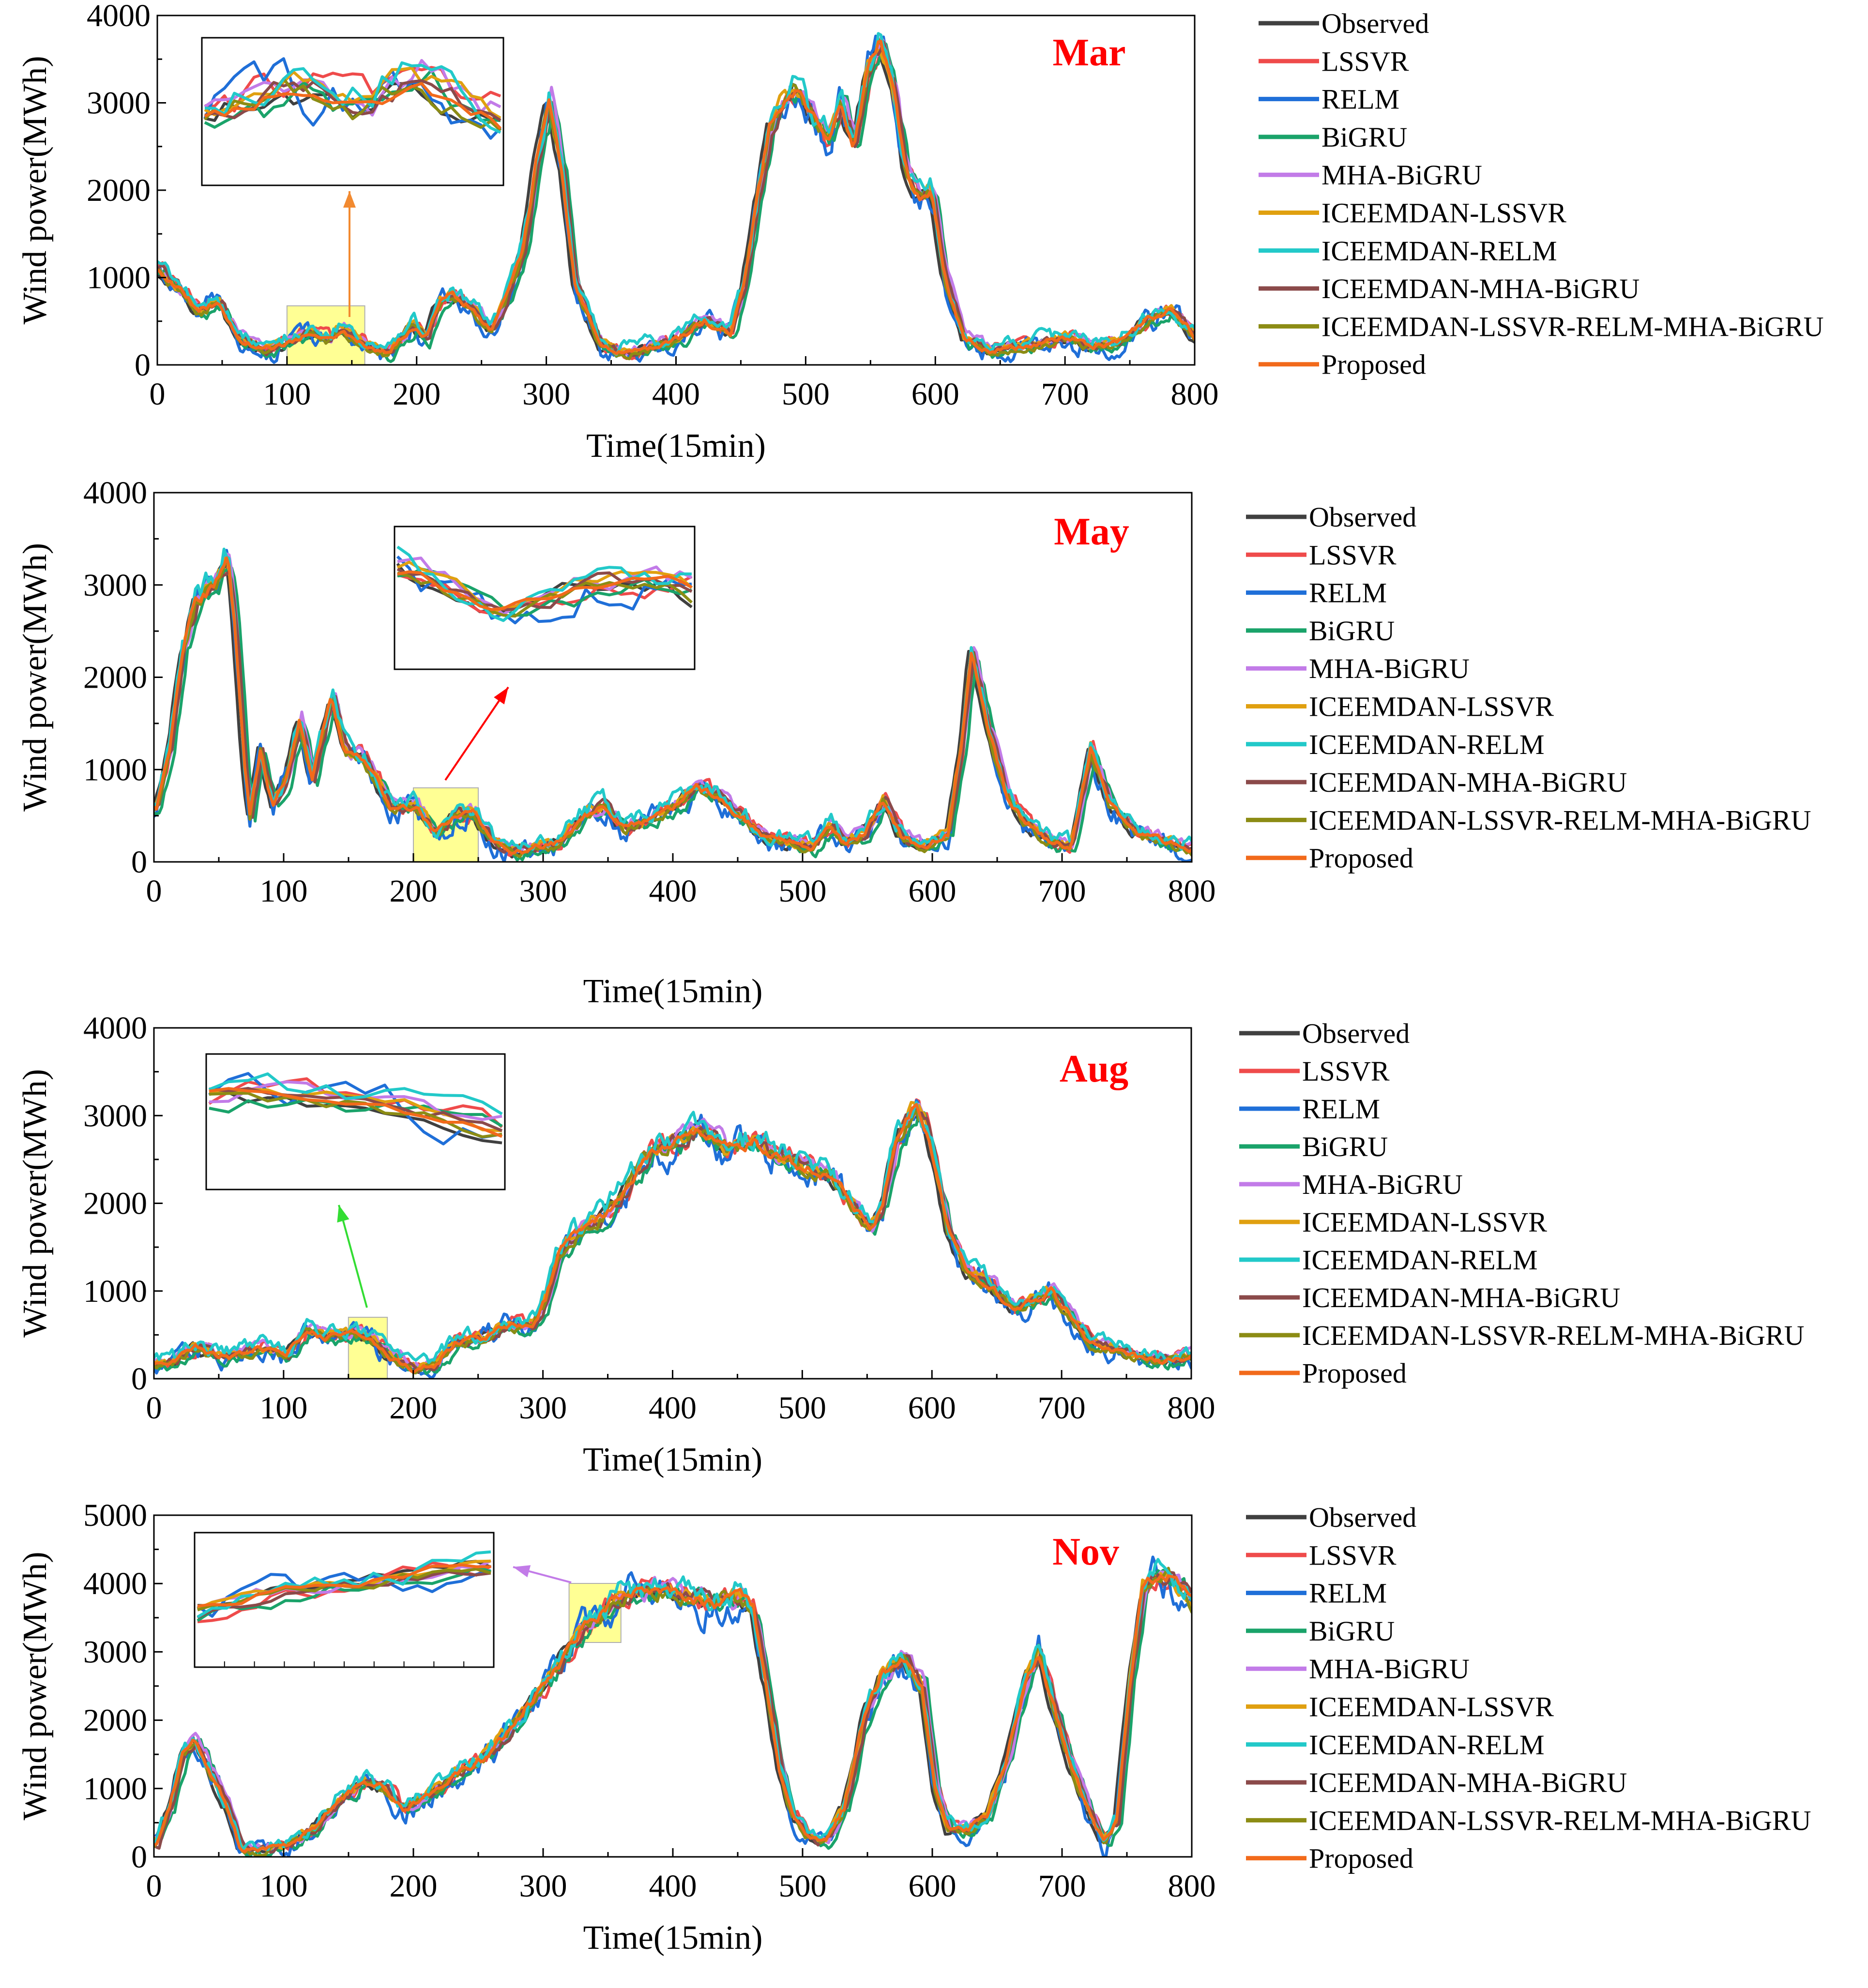  Describe the element at coordinates (115, 1515) in the screenshot. I see `y-tick-label: 5000` at that location.